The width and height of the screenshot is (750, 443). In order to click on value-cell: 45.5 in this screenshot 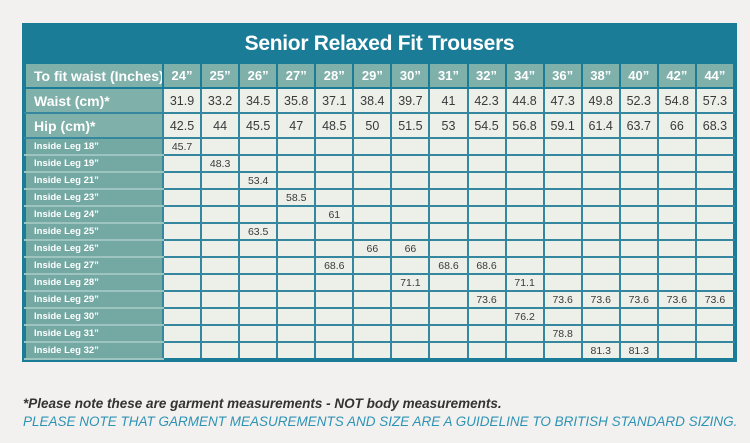, I will do `click(258, 125)`.